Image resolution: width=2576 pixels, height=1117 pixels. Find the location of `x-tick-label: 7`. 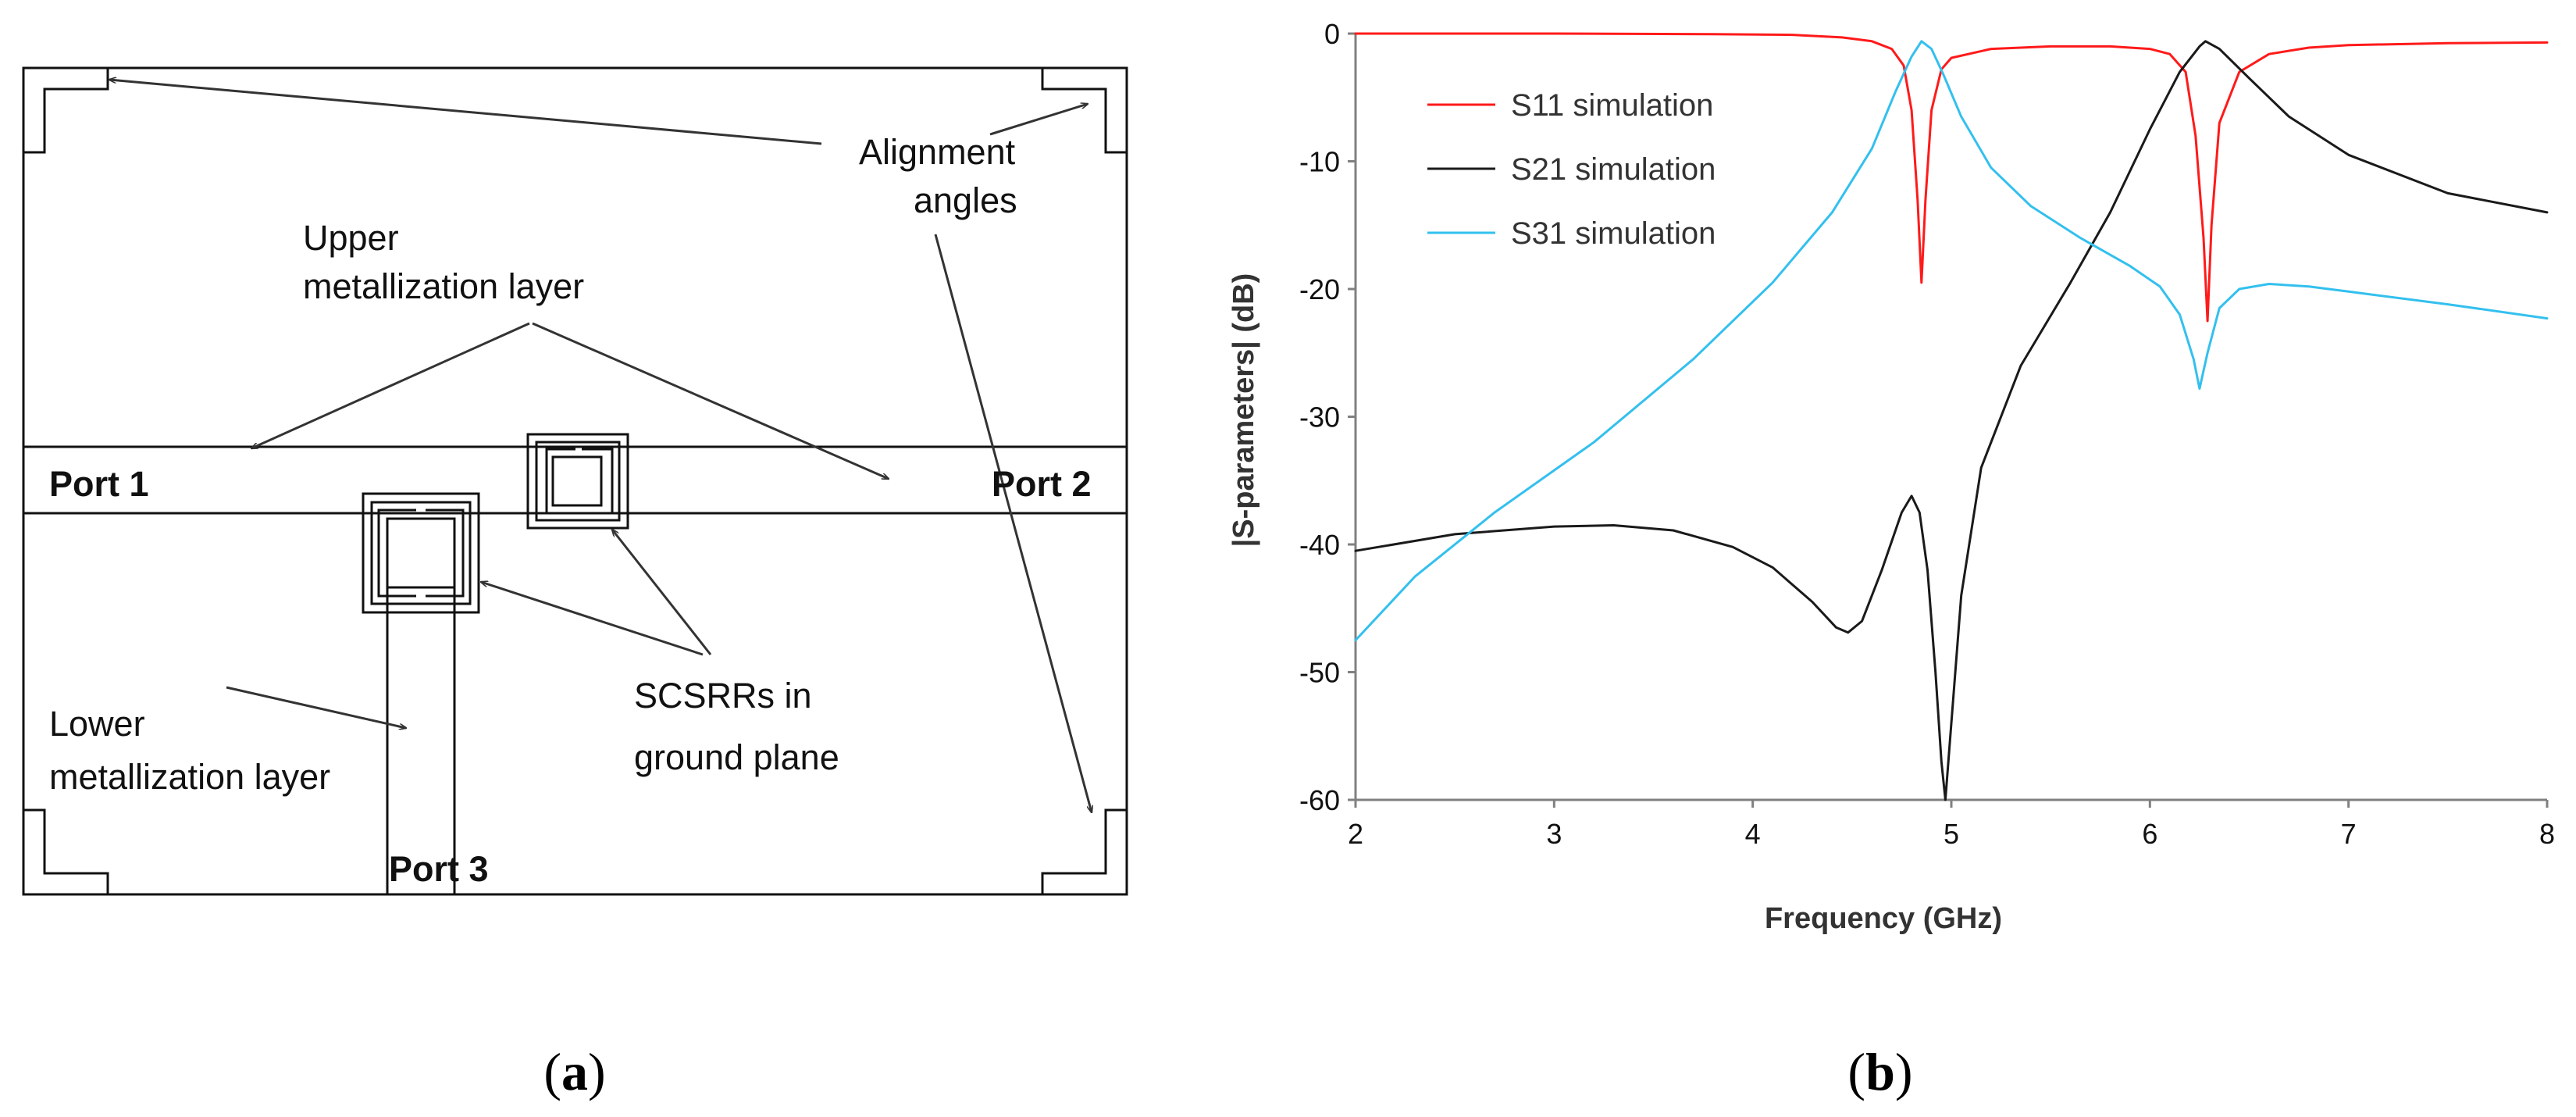

x-tick-label: 7 is located at coordinates (2349, 834).